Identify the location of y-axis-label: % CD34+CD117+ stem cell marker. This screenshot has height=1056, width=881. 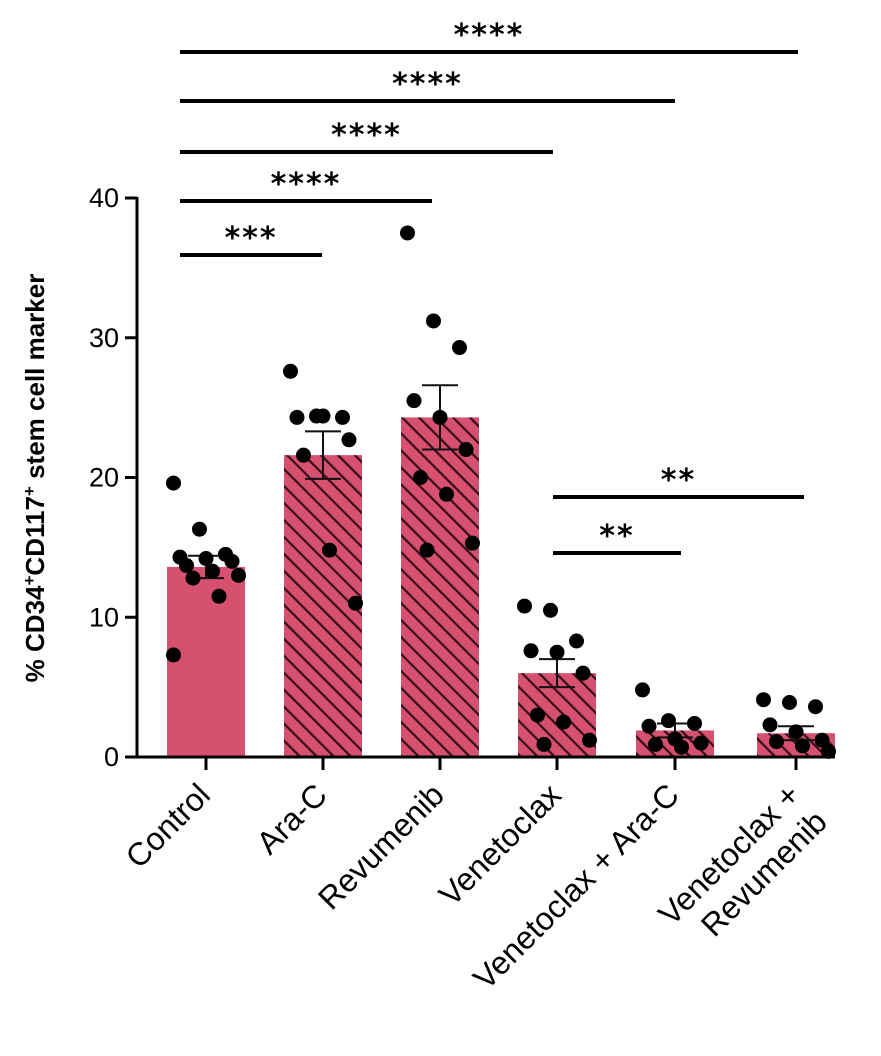
(35, 478).